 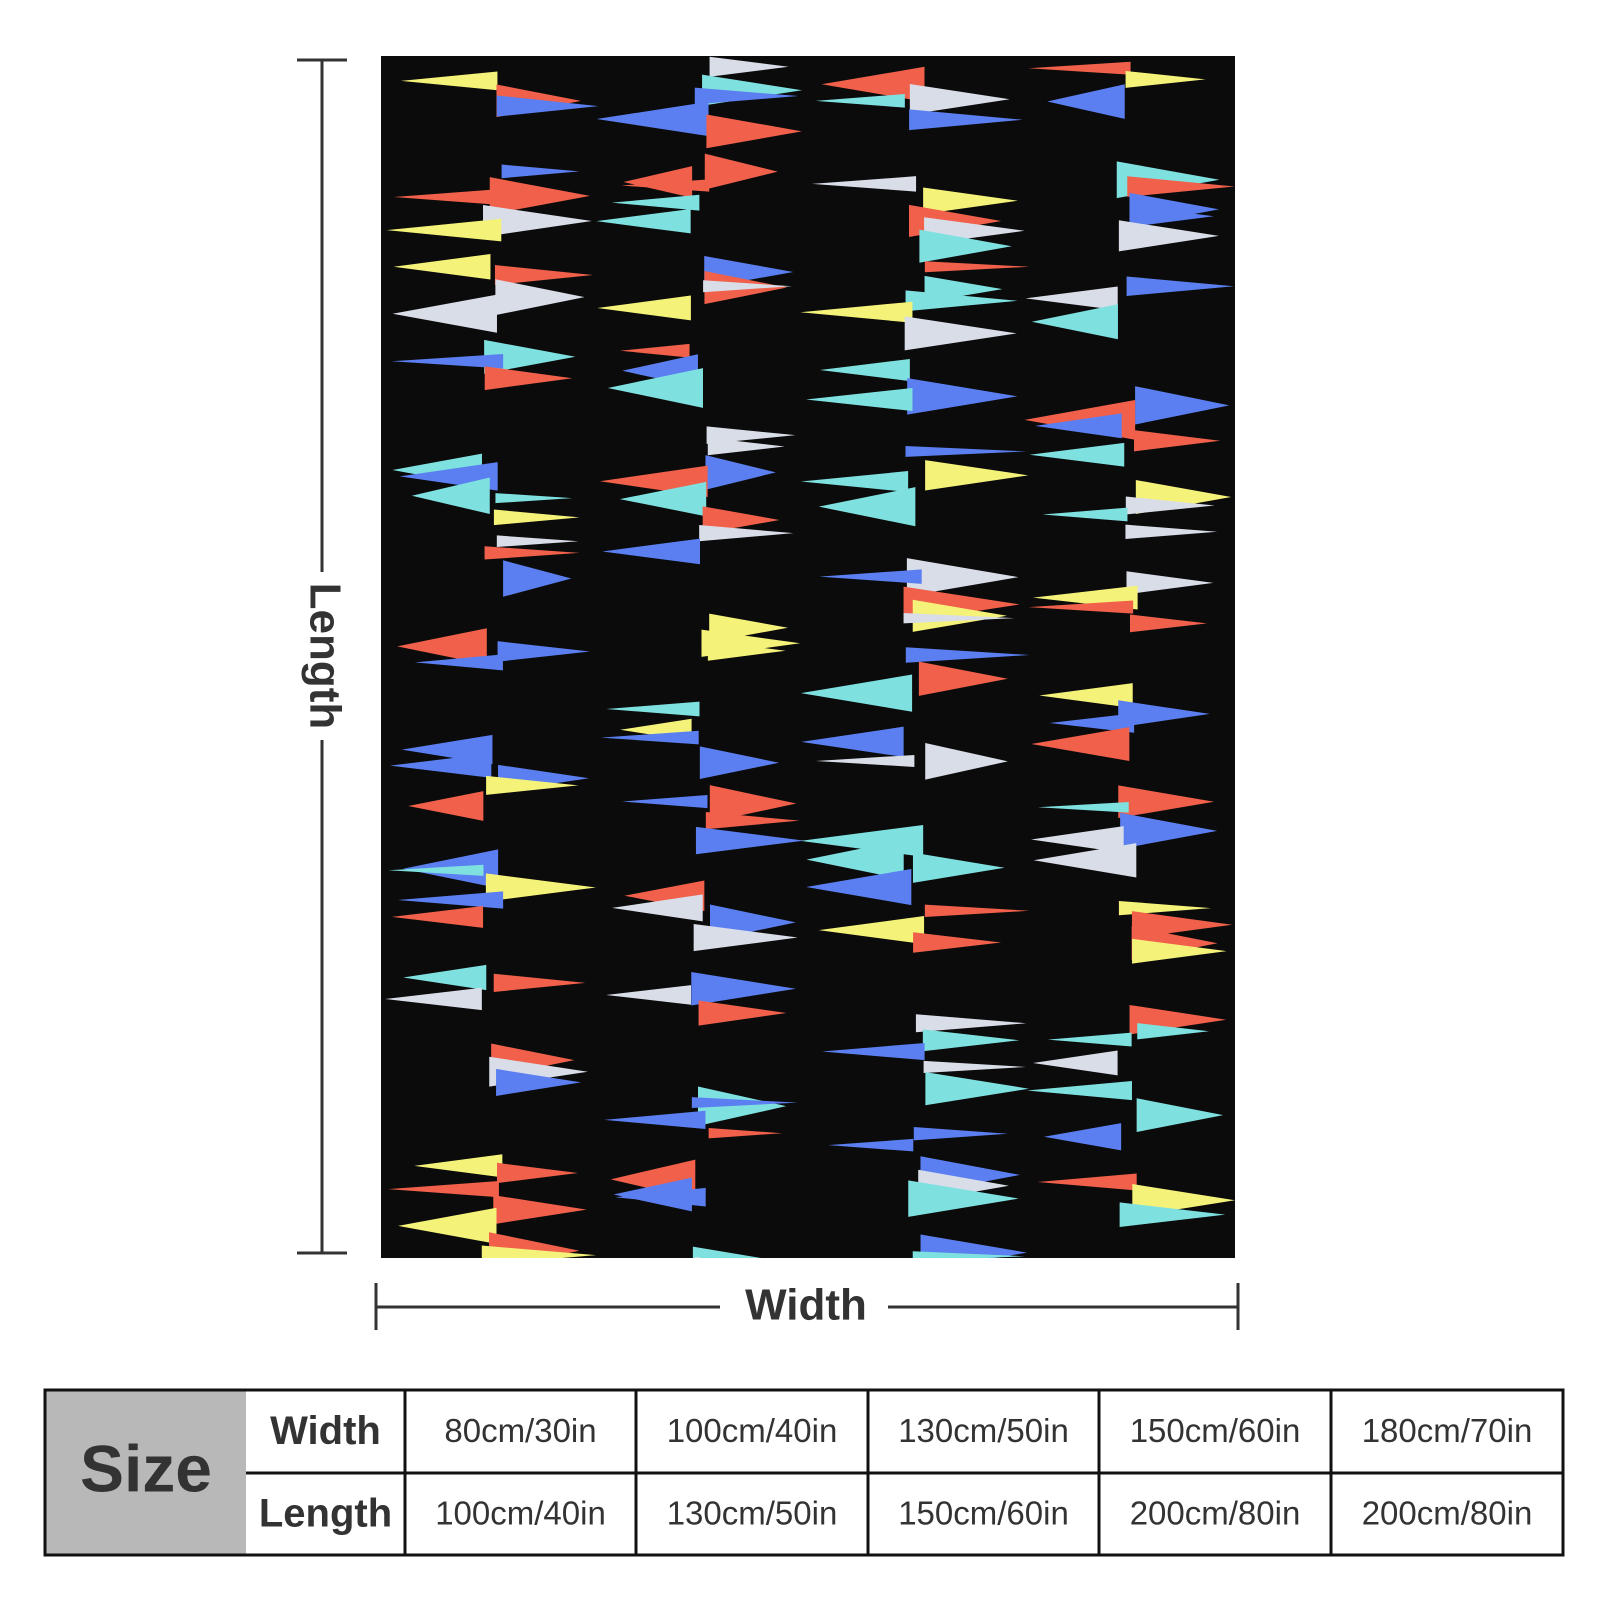 I want to click on table-cell: 150cm/60in, so click(x=1215, y=1430).